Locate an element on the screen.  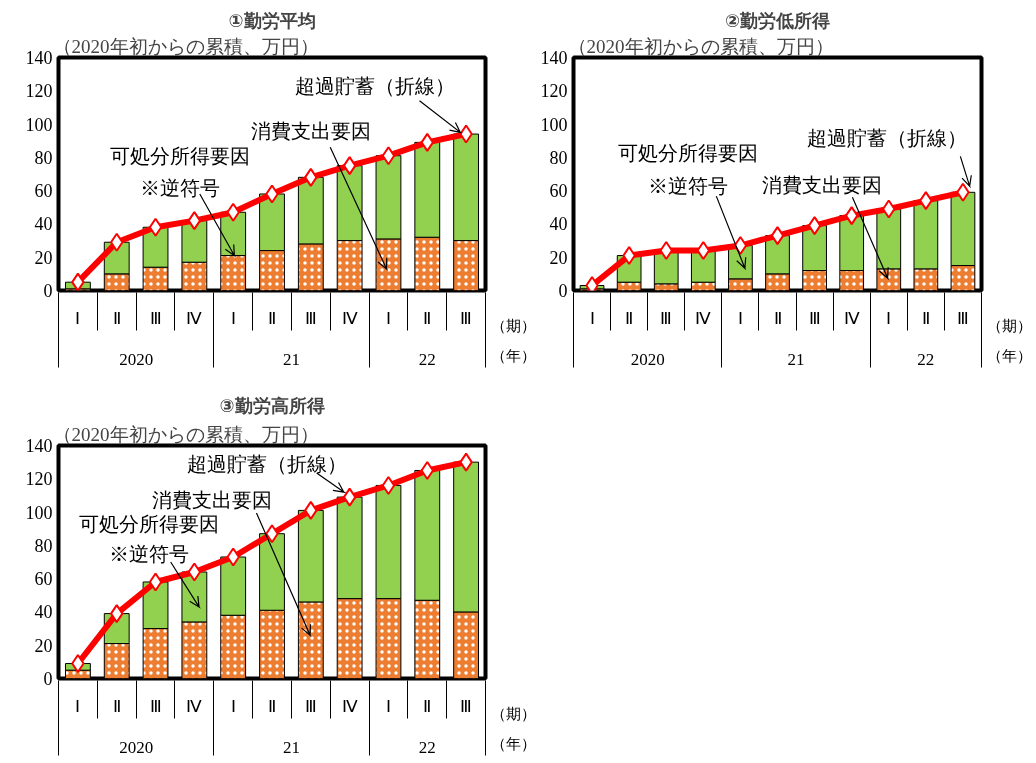
chart-title: ②勤労低所得 is located at coordinates (777, 20).